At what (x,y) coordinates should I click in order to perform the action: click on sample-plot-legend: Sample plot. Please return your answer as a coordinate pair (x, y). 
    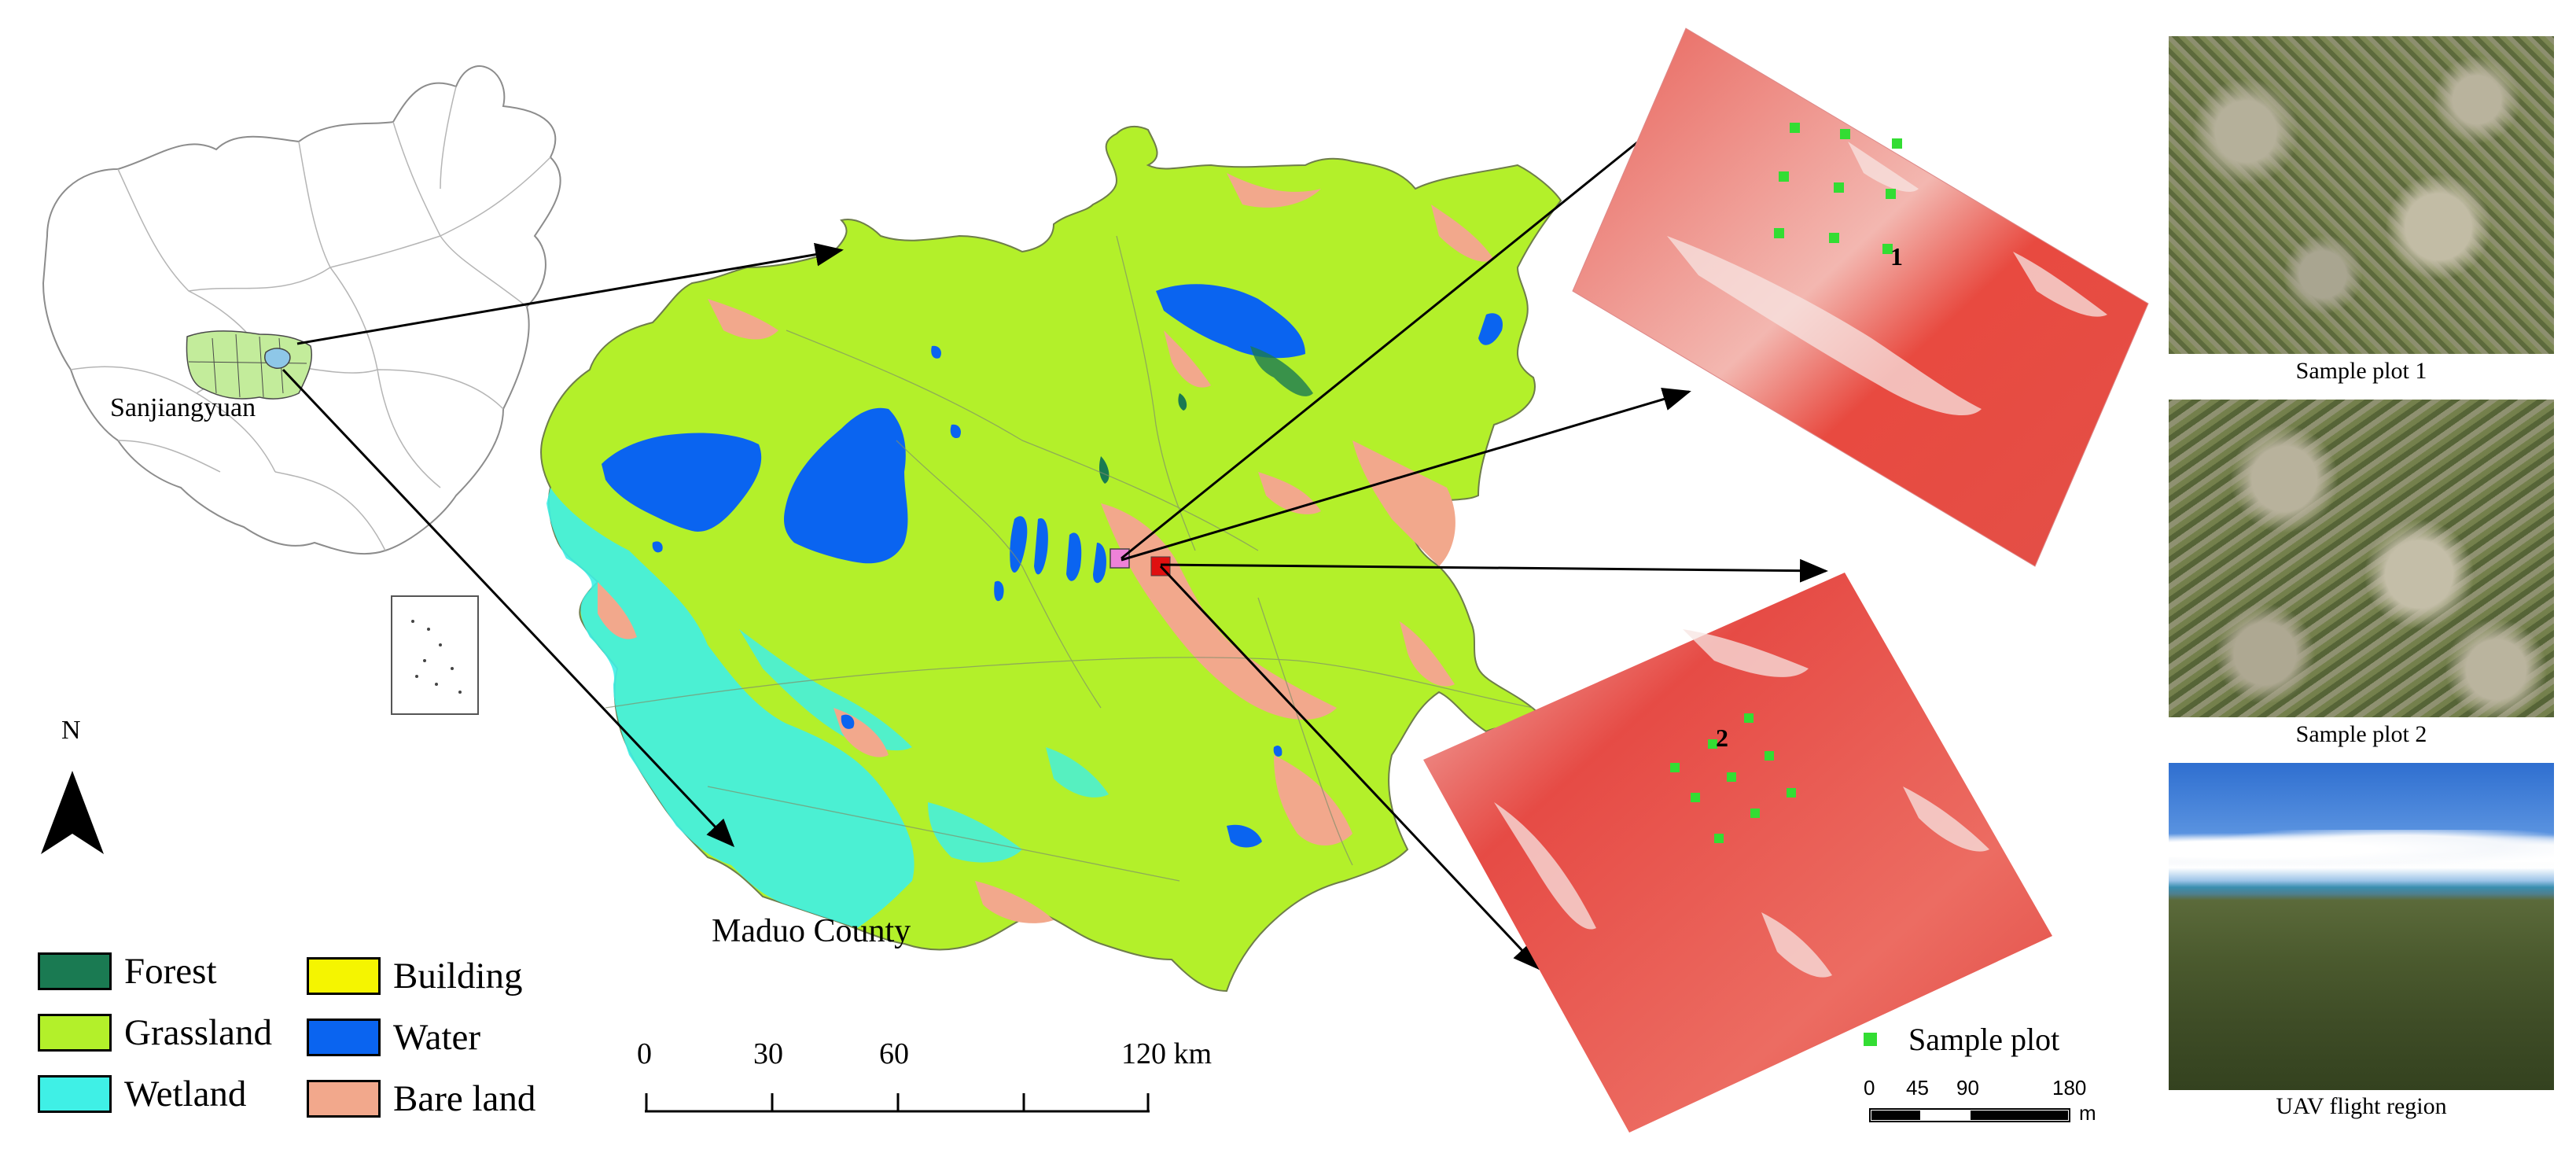
    Looking at the image, I should click on (1962, 1040).